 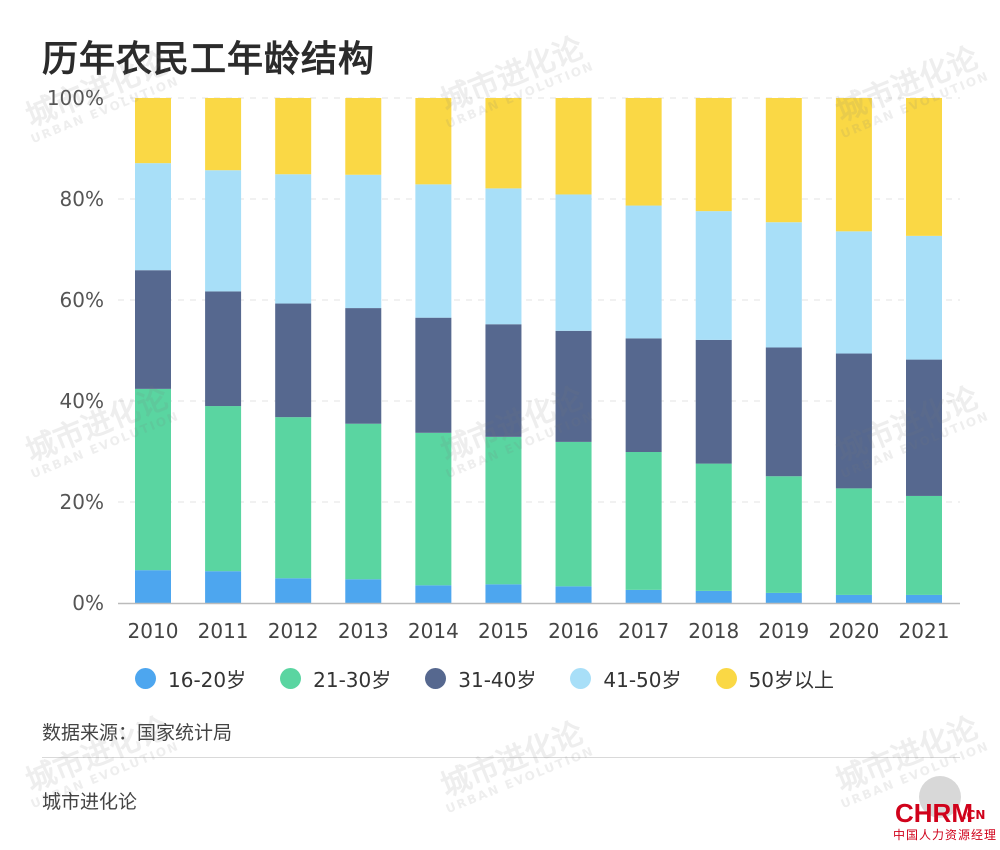 What do you see at coordinates (82, 199) in the screenshot?
I see `y-tick-label: 80%` at bounding box center [82, 199].